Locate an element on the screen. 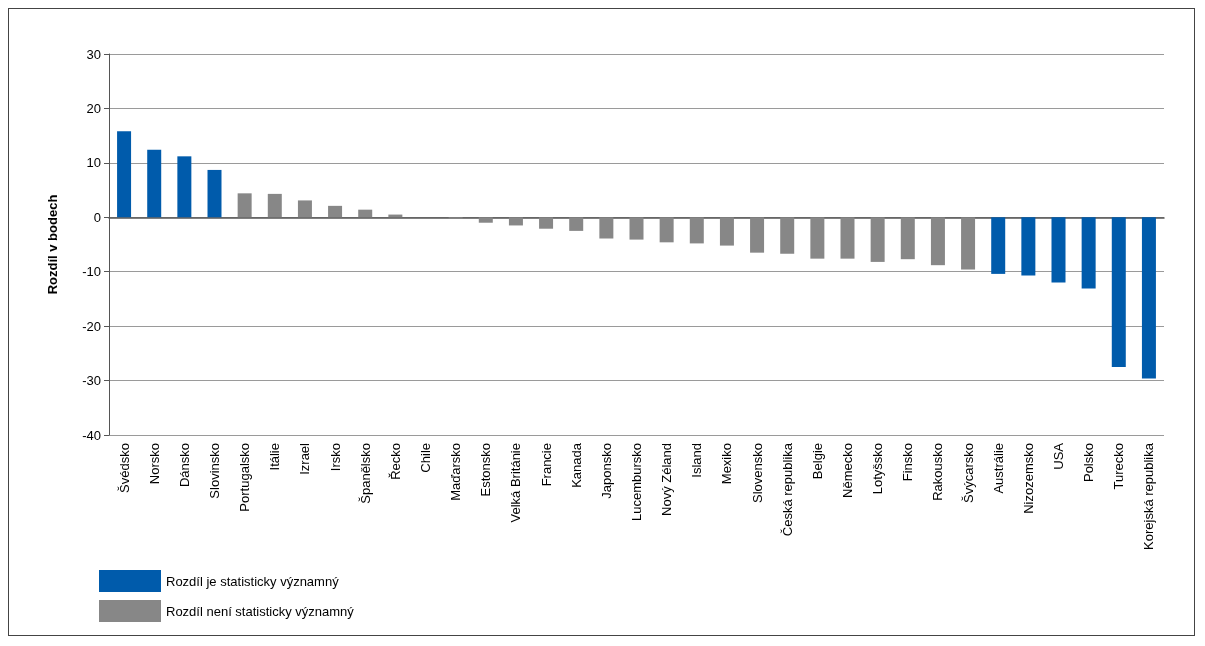 The width and height of the screenshot is (1205, 646). x-tick-label: Česká republika is located at coordinates (787, 489).